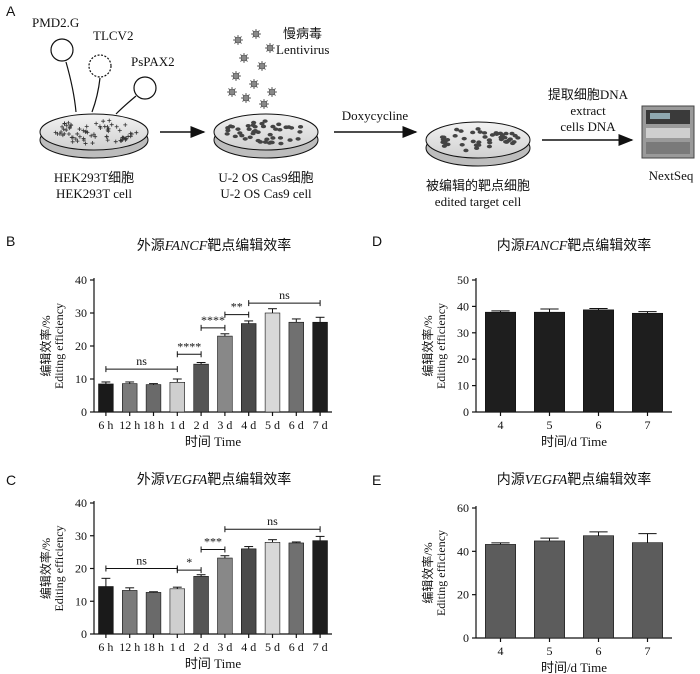 The image size is (700, 674). What do you see at coordinates (375, 115) in the screenshot?
I see `step2-label: Doxycycline` at bounding box center [375, 115].